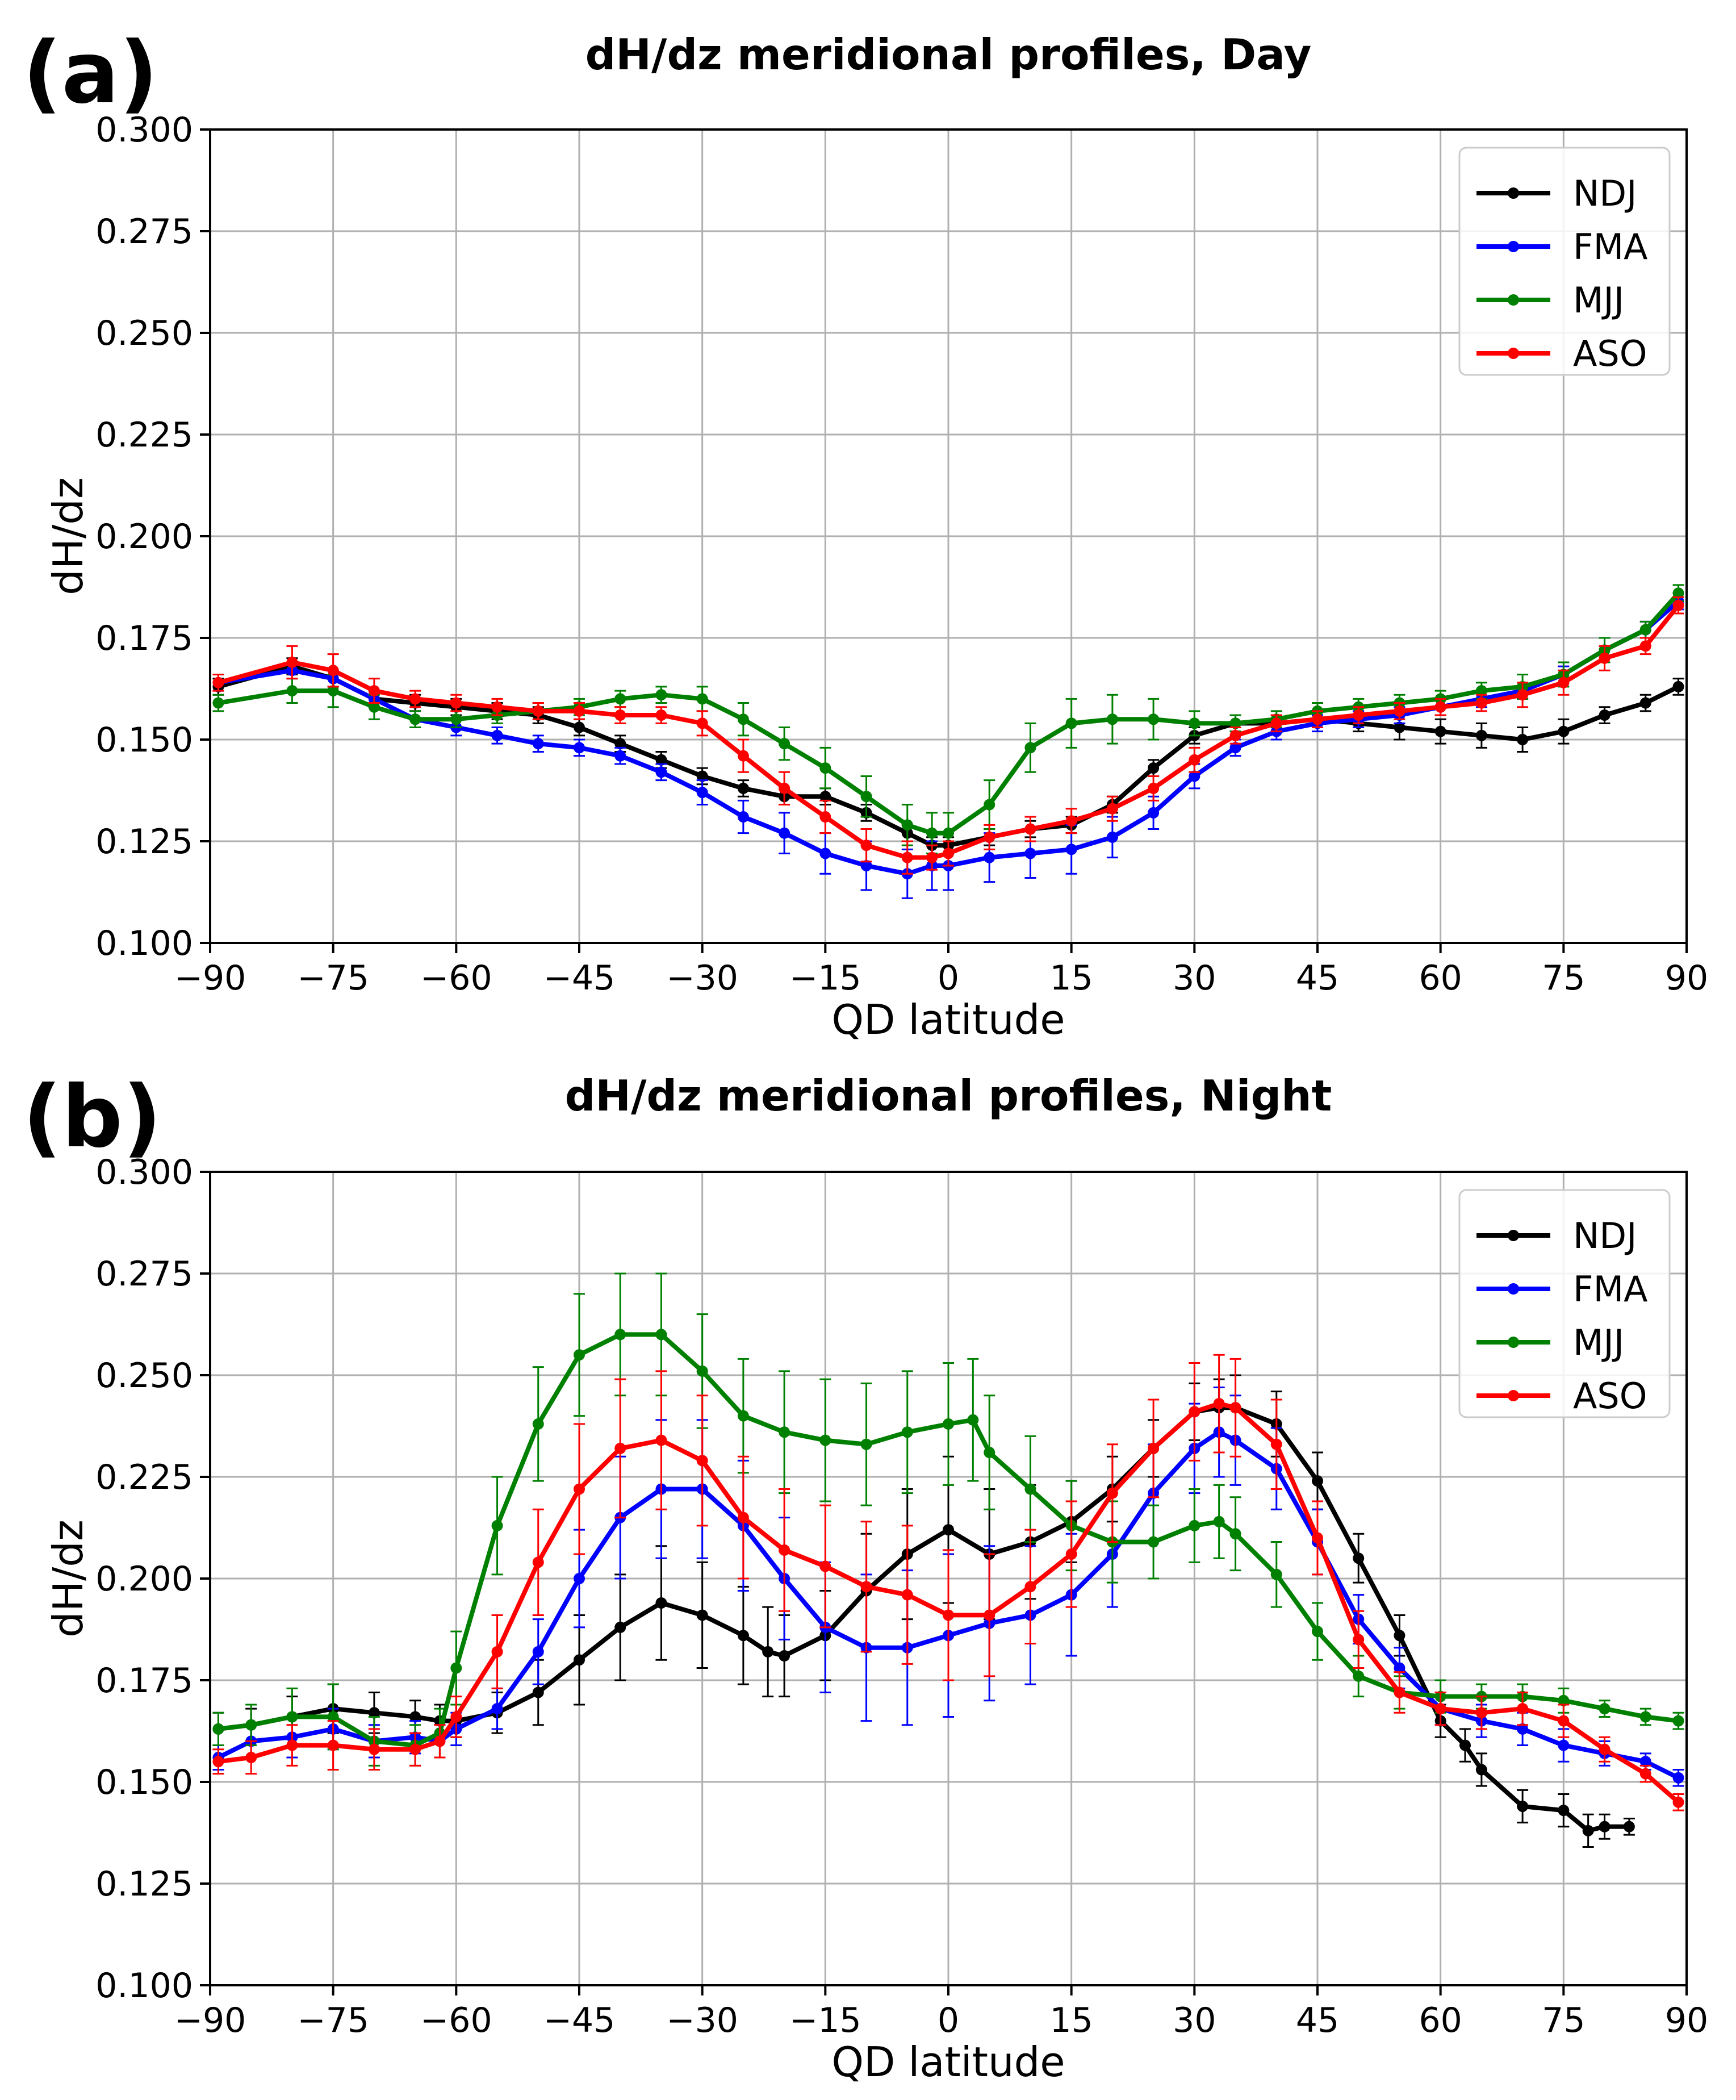 The width and height of the screenshot is (1736, 2100). Describe the element at coordinates (1513, 193) in the screenshot. I see `legend-marker-ndj` at that location.